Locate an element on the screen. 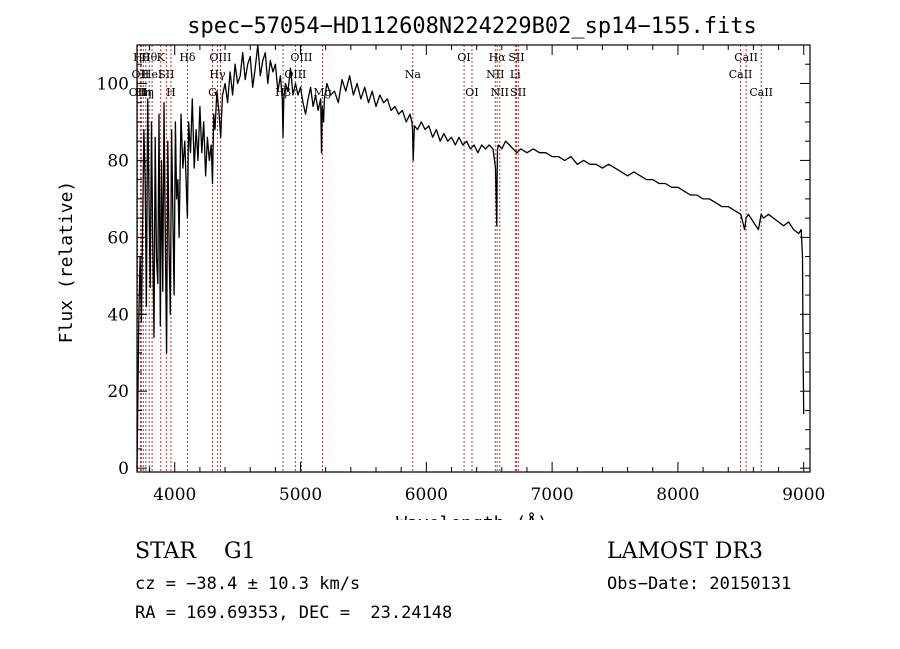 Image resolution: width=900 pixels, height=649 pixels. line-label-26: SII is located at coordinates (518, 92).